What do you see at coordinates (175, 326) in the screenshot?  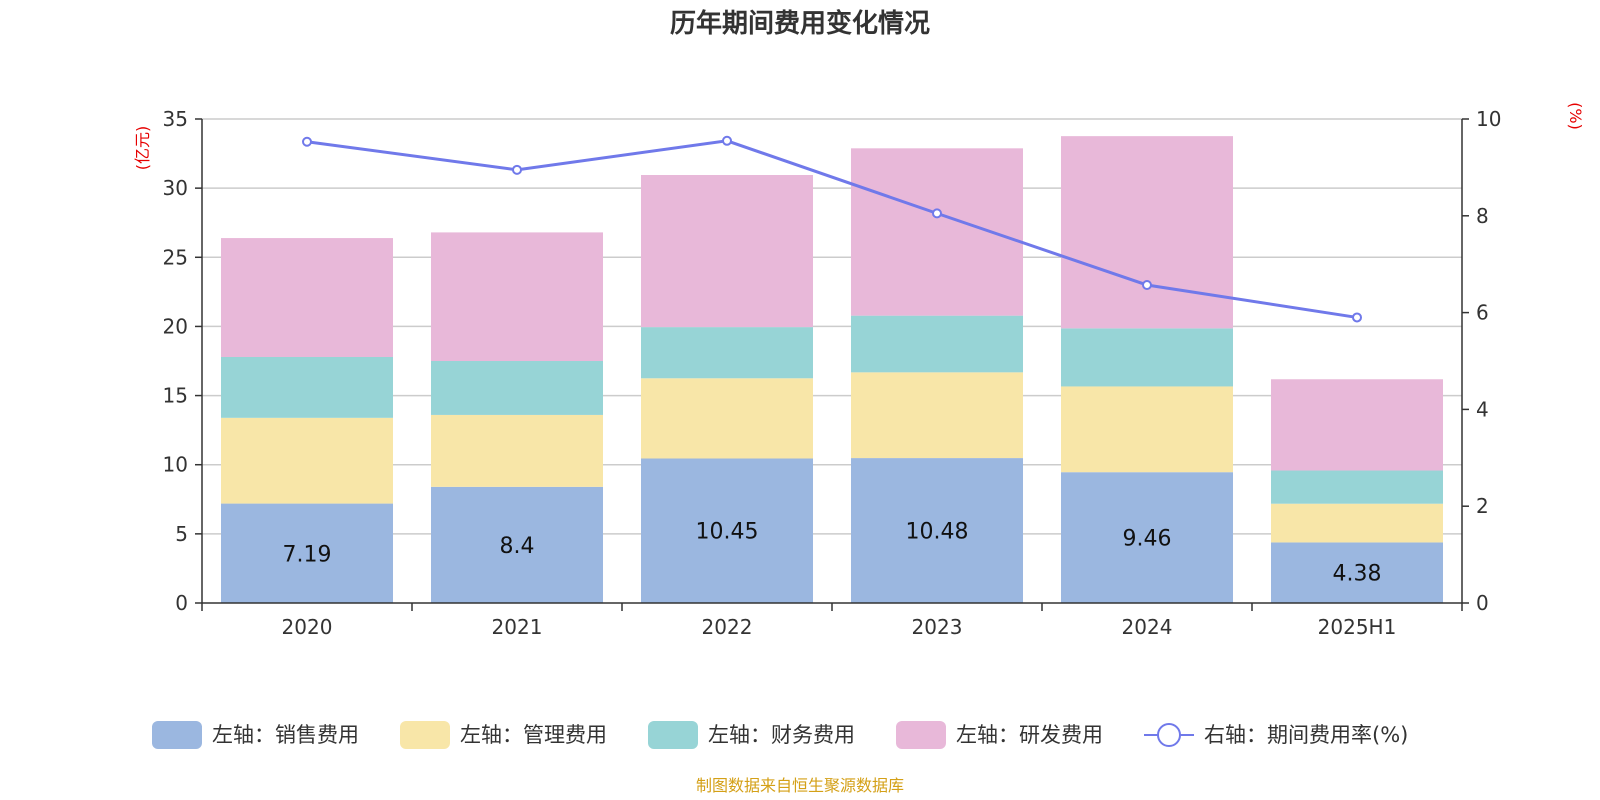 I see `left-axis-tick-label: 20` at bounding box center [175, 326].